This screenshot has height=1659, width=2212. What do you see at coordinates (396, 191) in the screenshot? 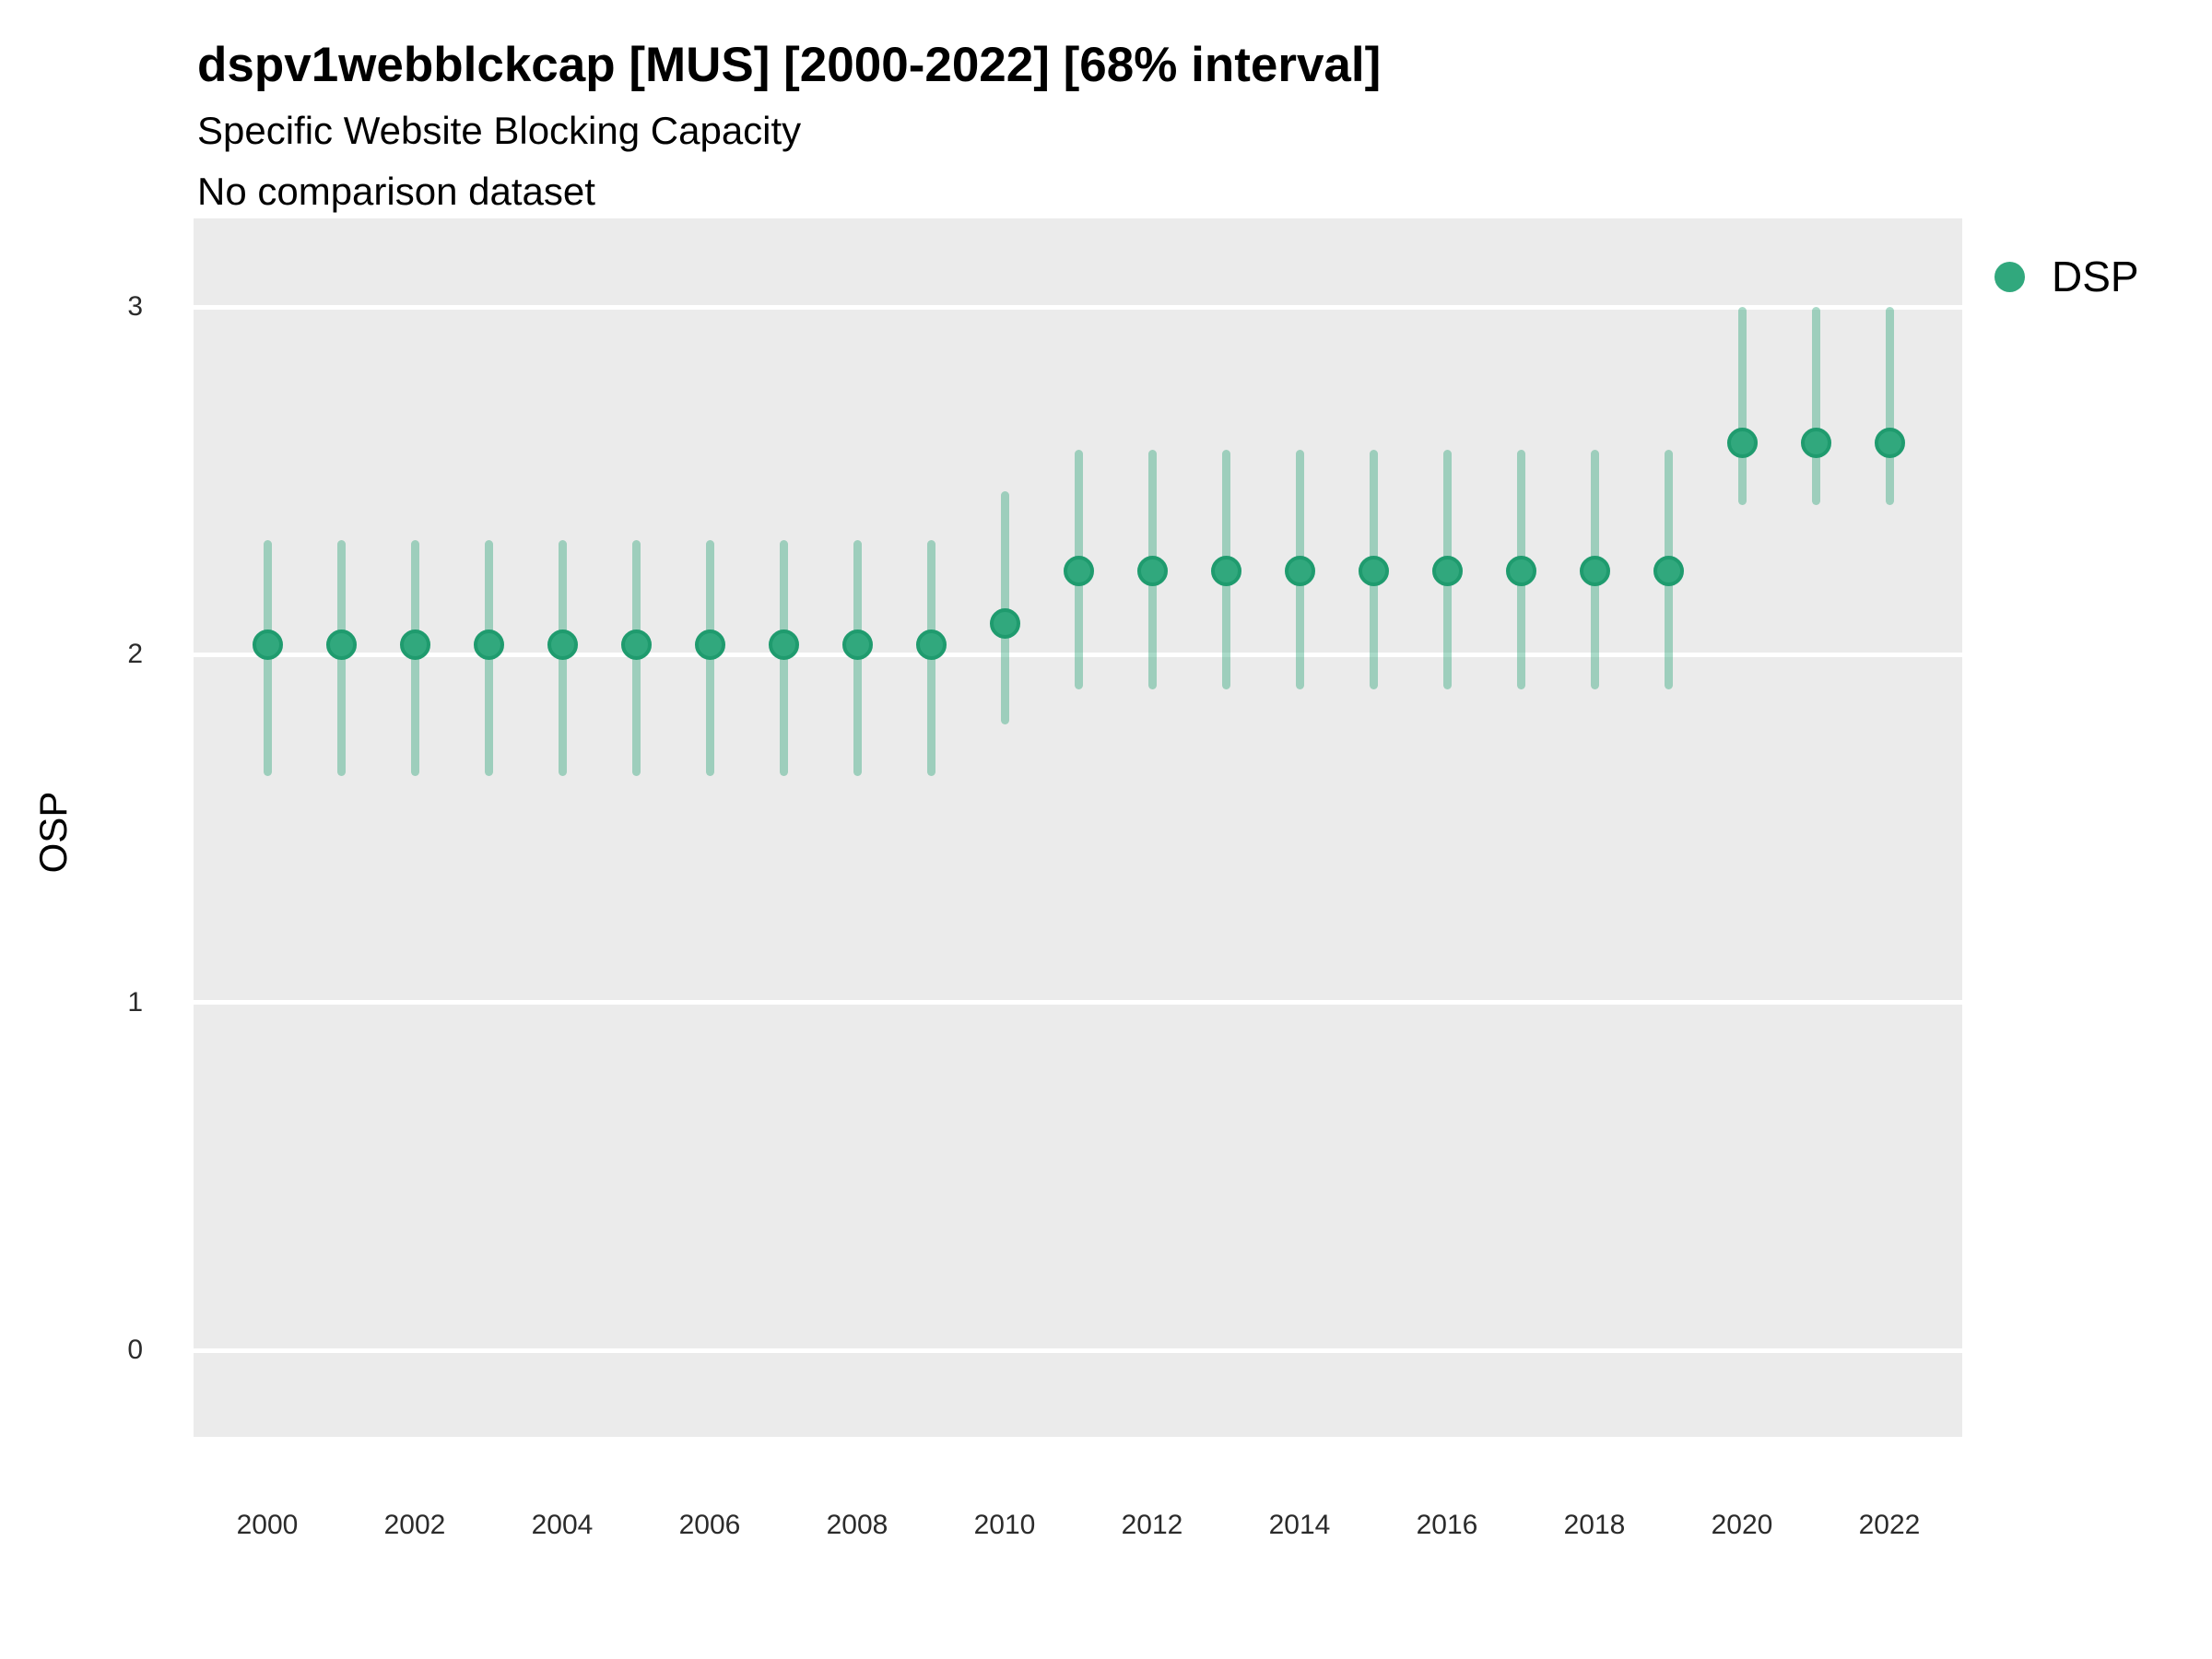
I see `chart-note: No comparison dataset` at bounding box center [396, 191].